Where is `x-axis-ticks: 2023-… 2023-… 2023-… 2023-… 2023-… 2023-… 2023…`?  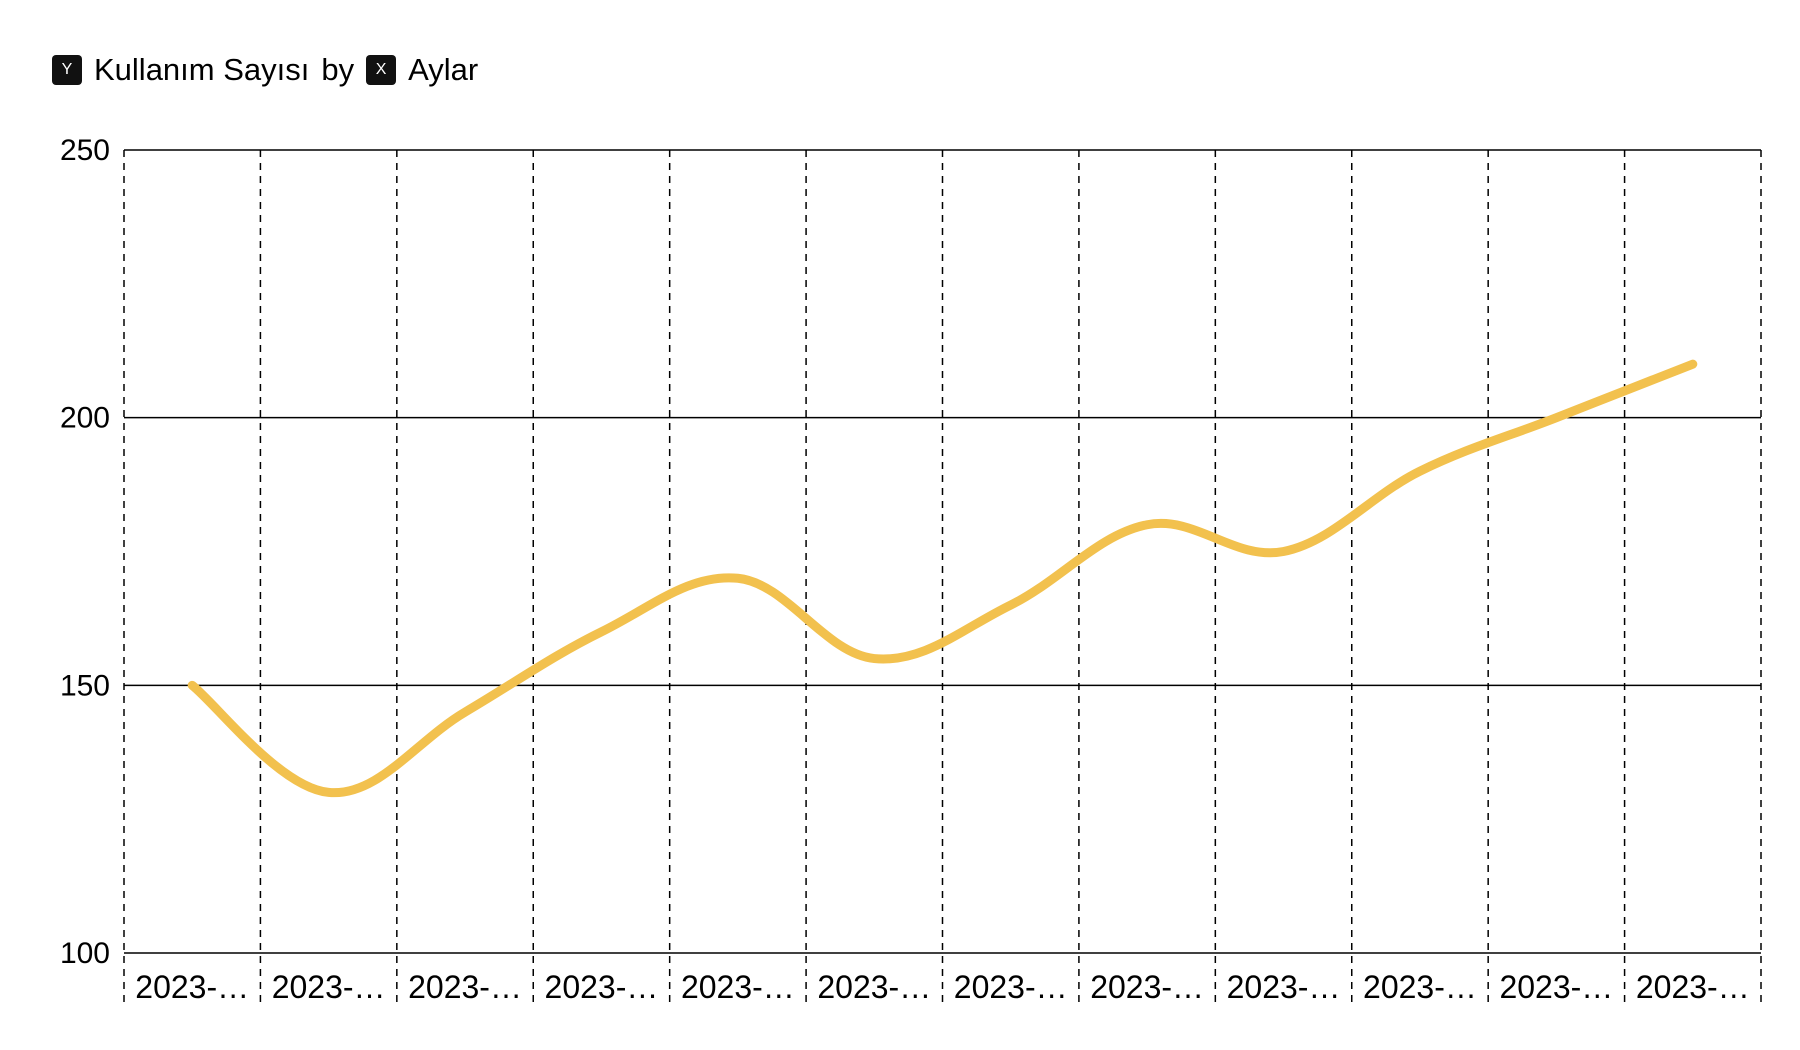
x-axis-ticks: 2023-… 2023-… 2023-… 2023-… 2023-… 2023-… 2023… is located at coordinates (942, 987).